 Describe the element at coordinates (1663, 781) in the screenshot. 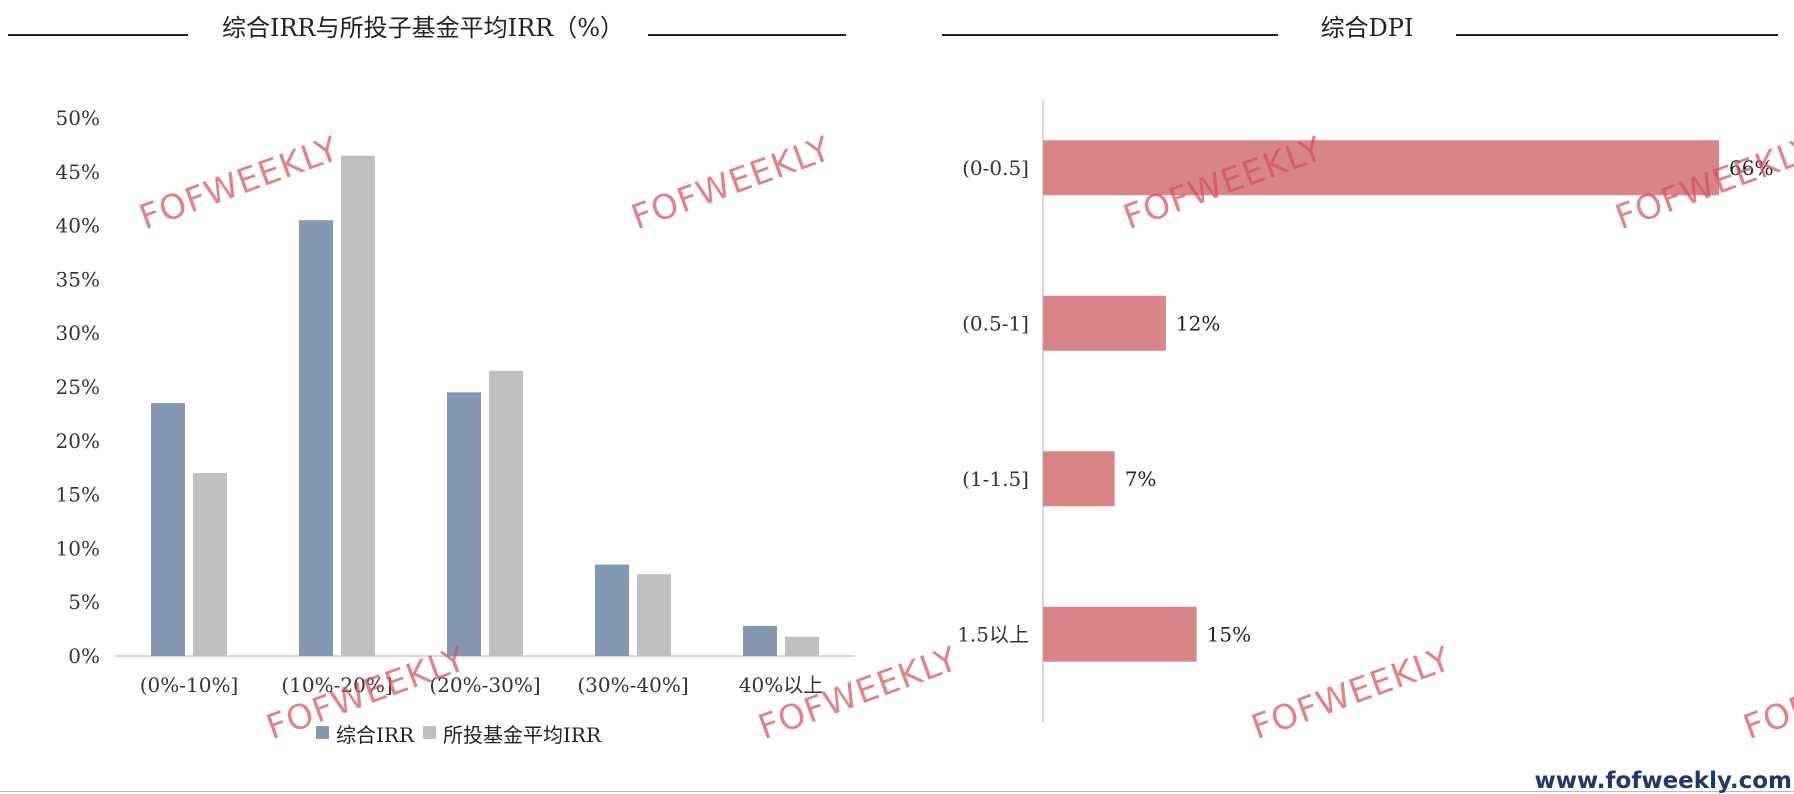

I see `footer-url-link: www.fofweekly.com` at that location.